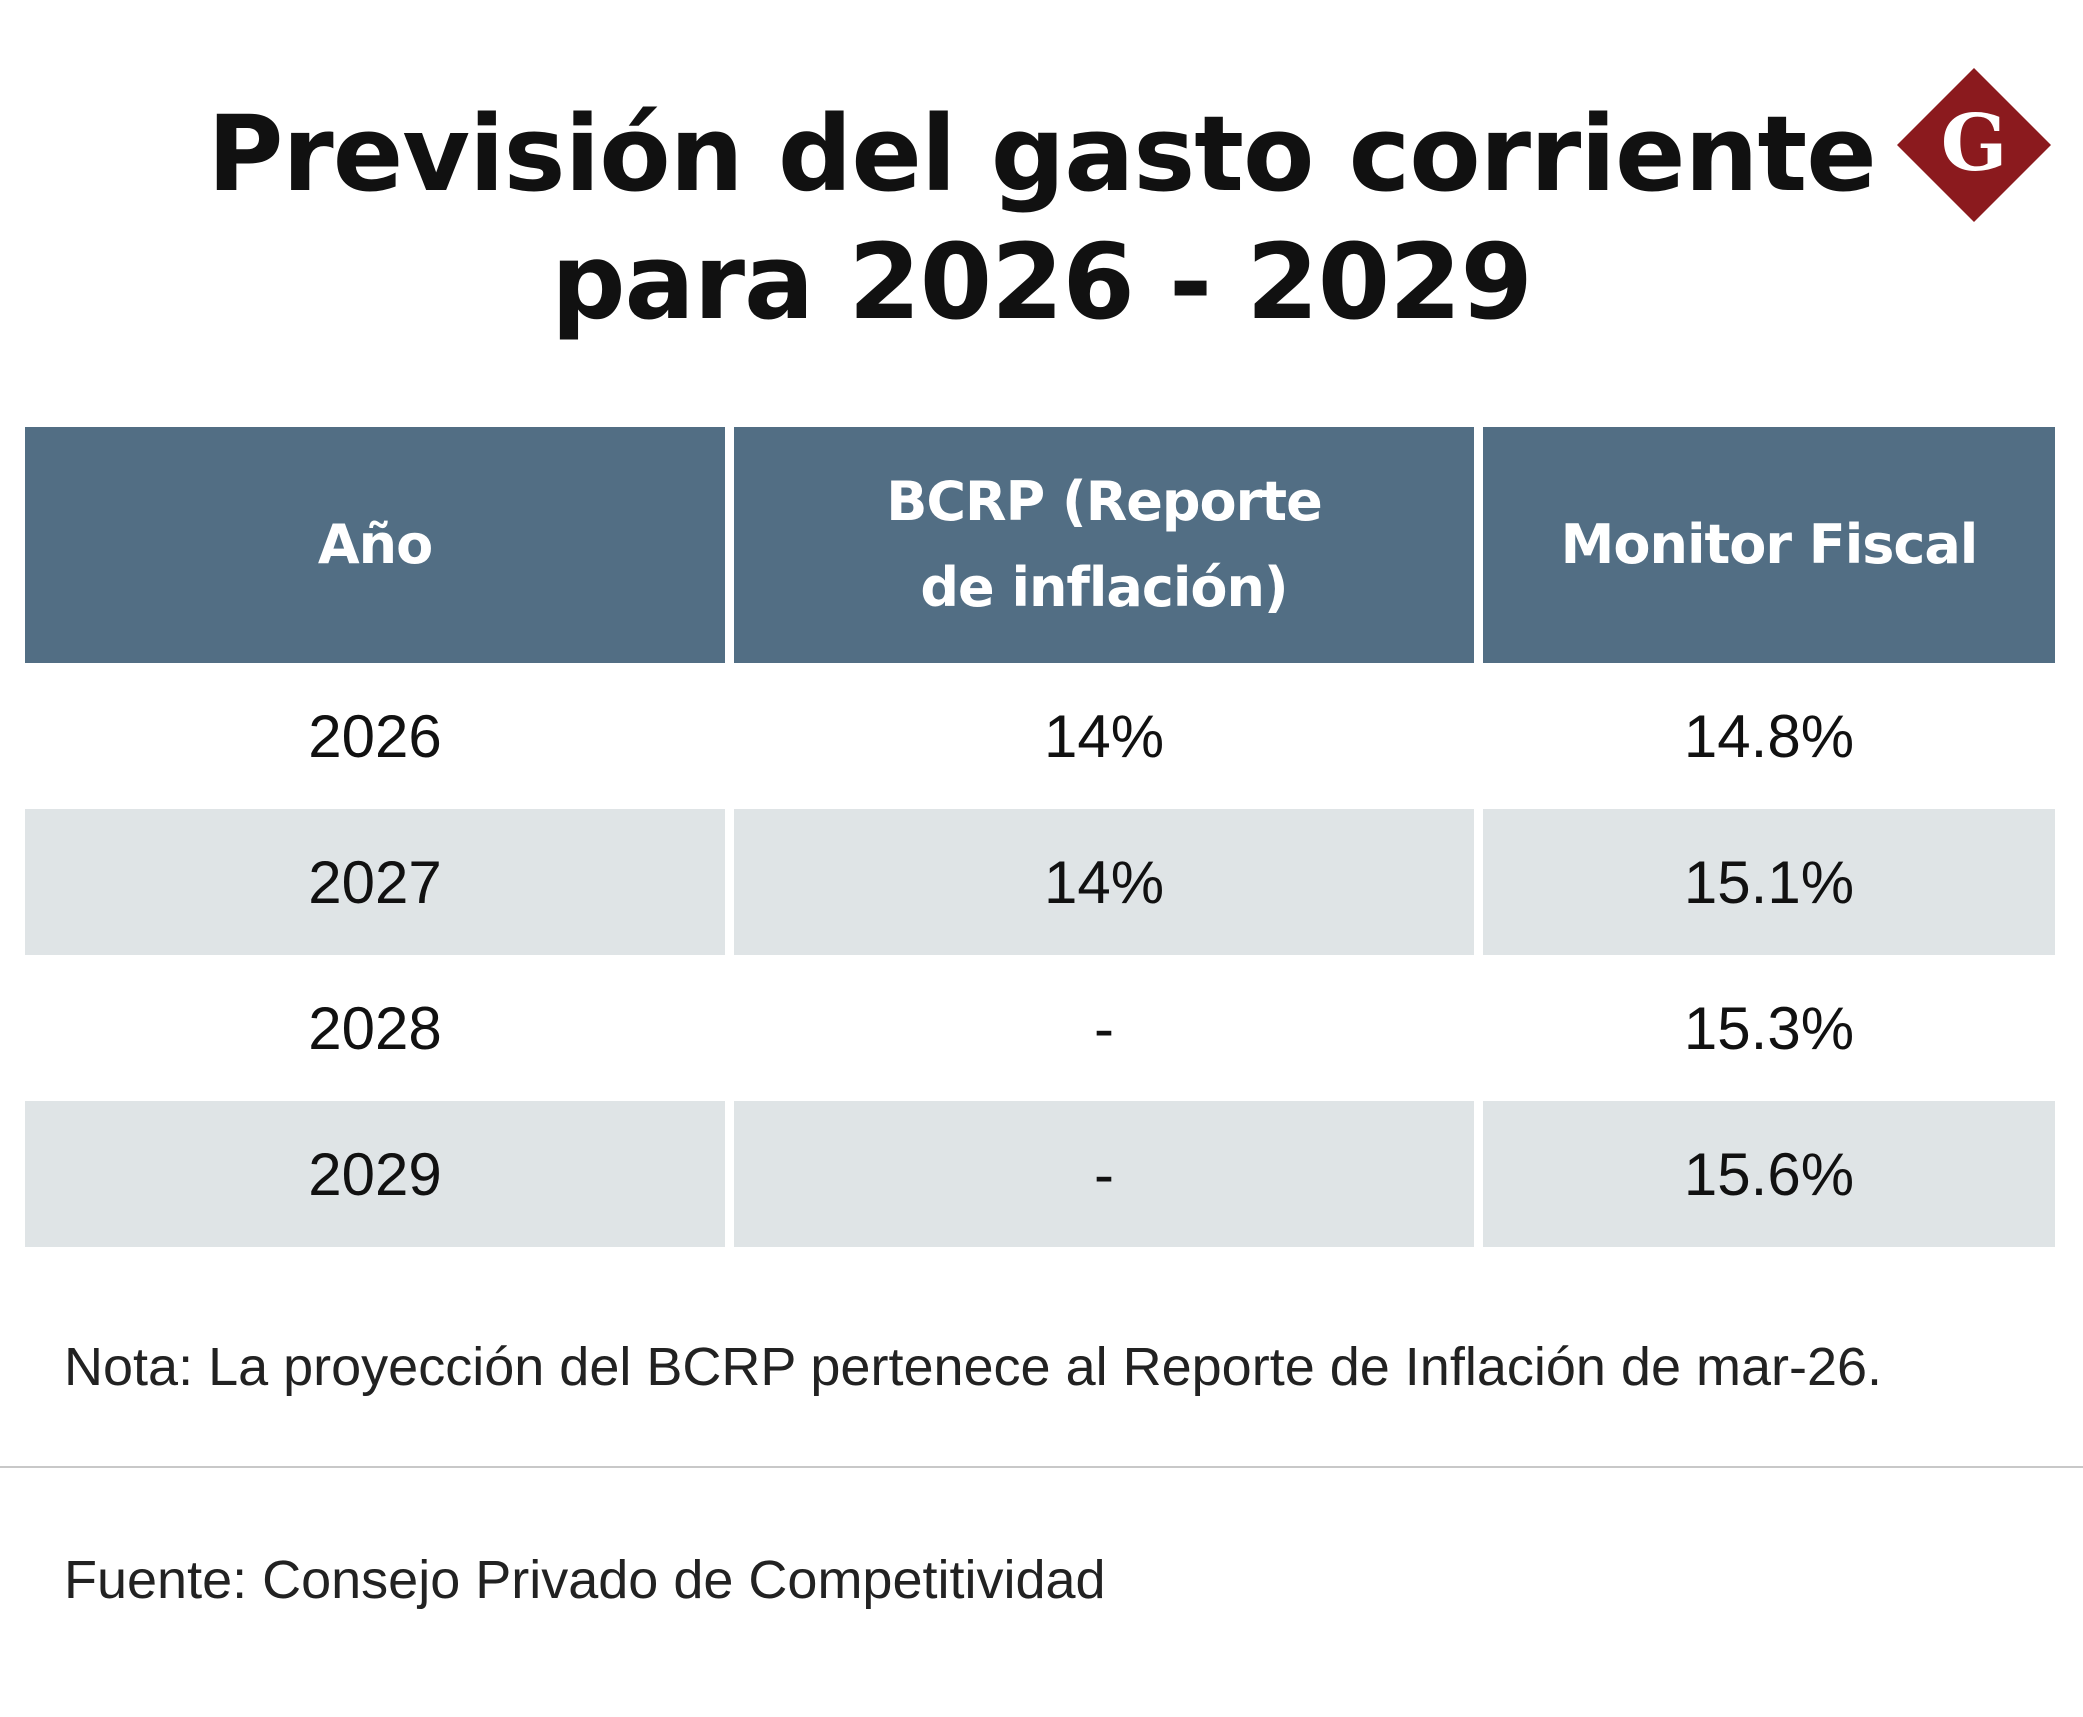 This screenshot has height=1717, width=2083. I want to click on logo-letter: G, so click(1974, 143).